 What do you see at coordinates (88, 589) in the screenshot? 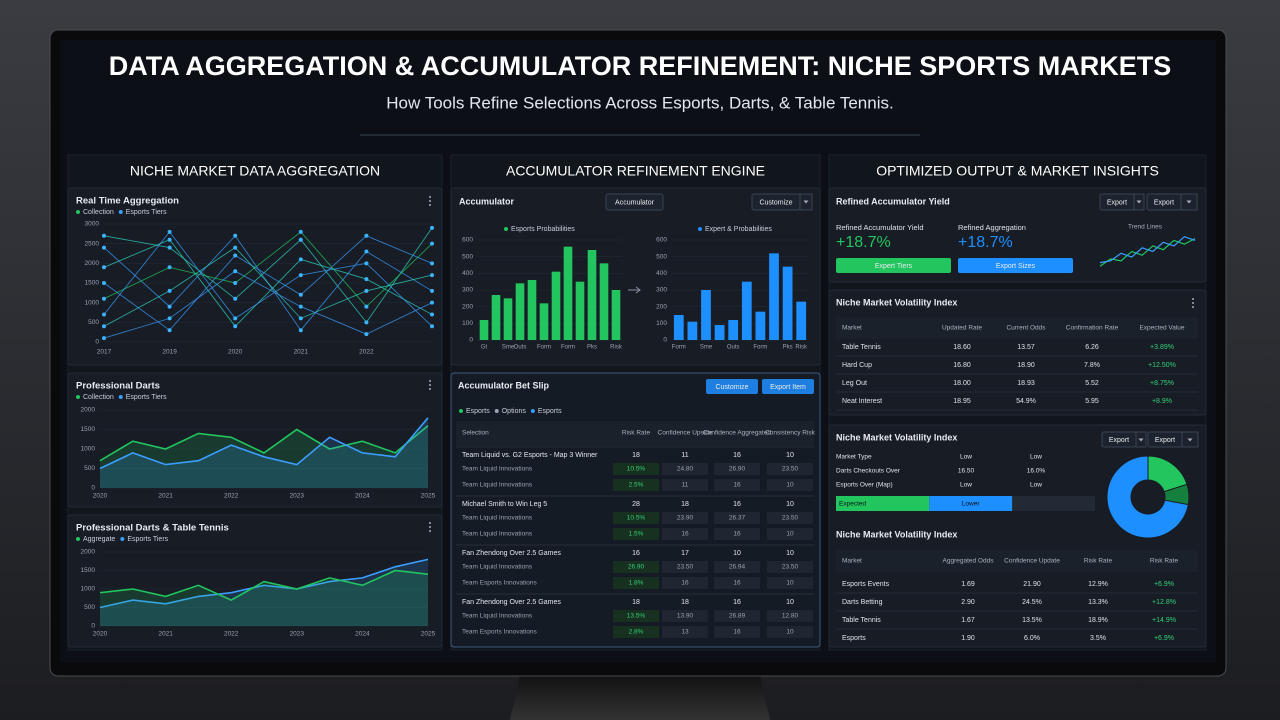
I see `y-tick-label: 1000` at bounding box center [88, 589].